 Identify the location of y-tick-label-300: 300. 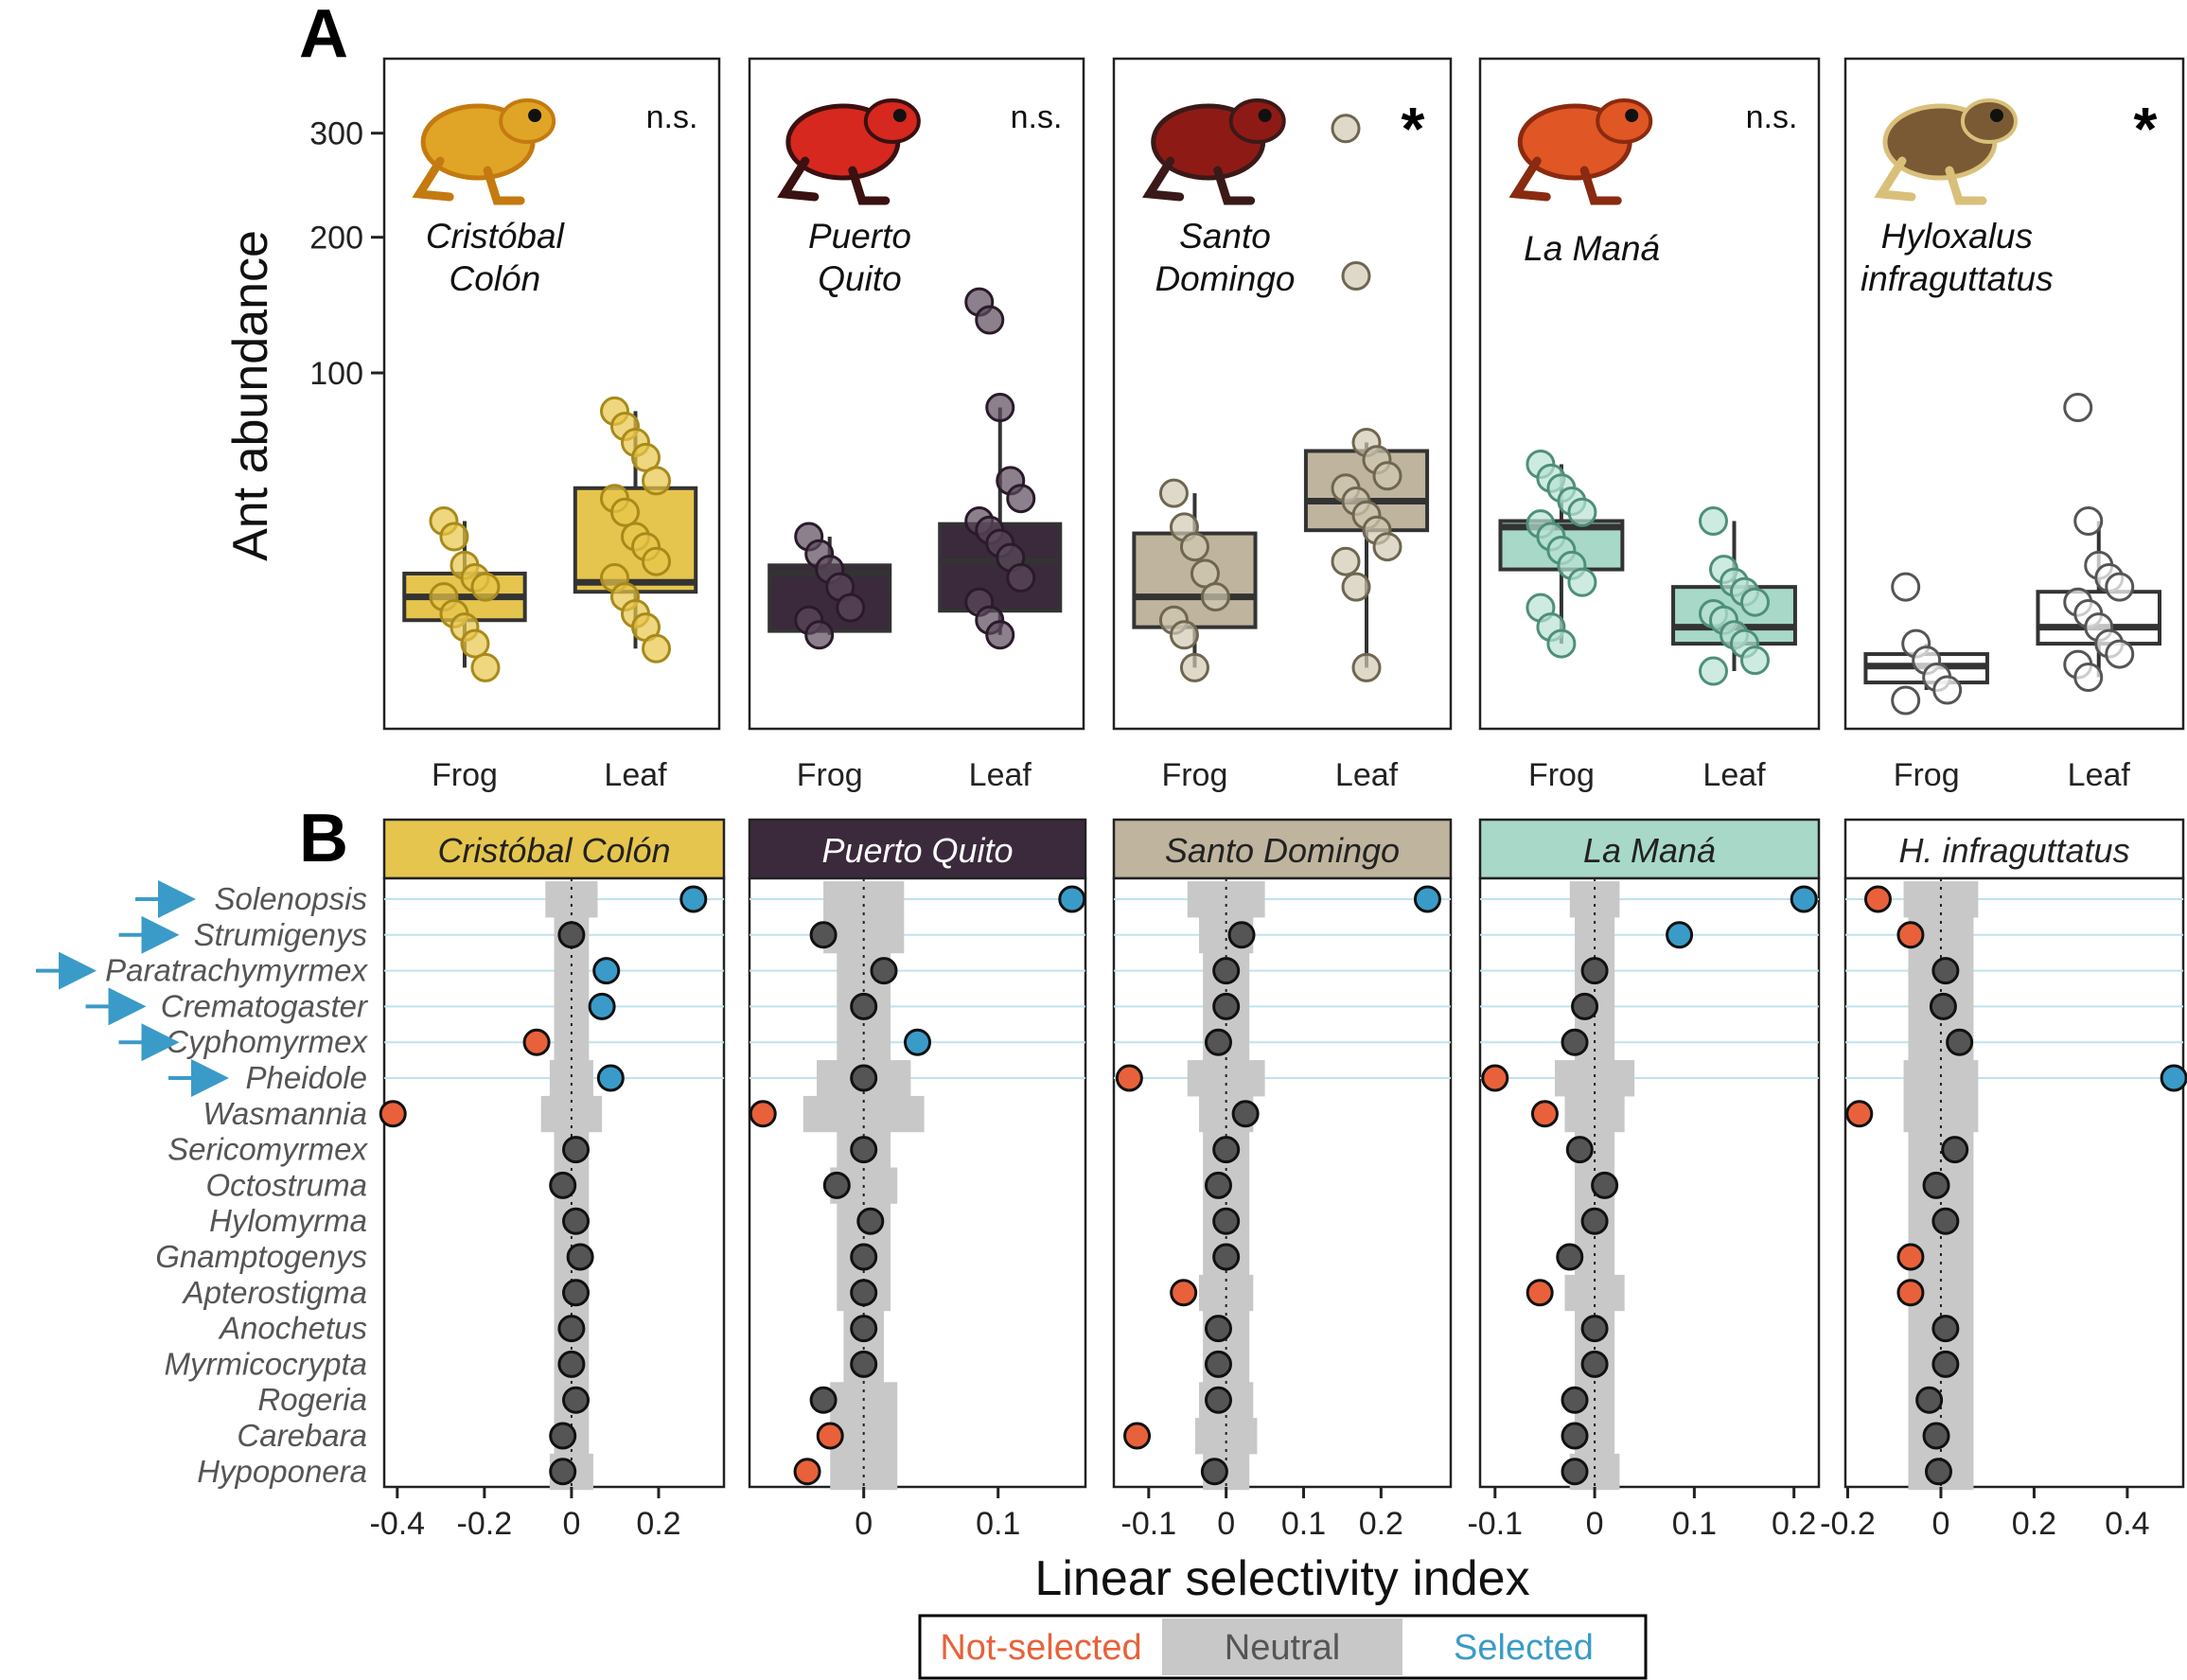
(336, 134).